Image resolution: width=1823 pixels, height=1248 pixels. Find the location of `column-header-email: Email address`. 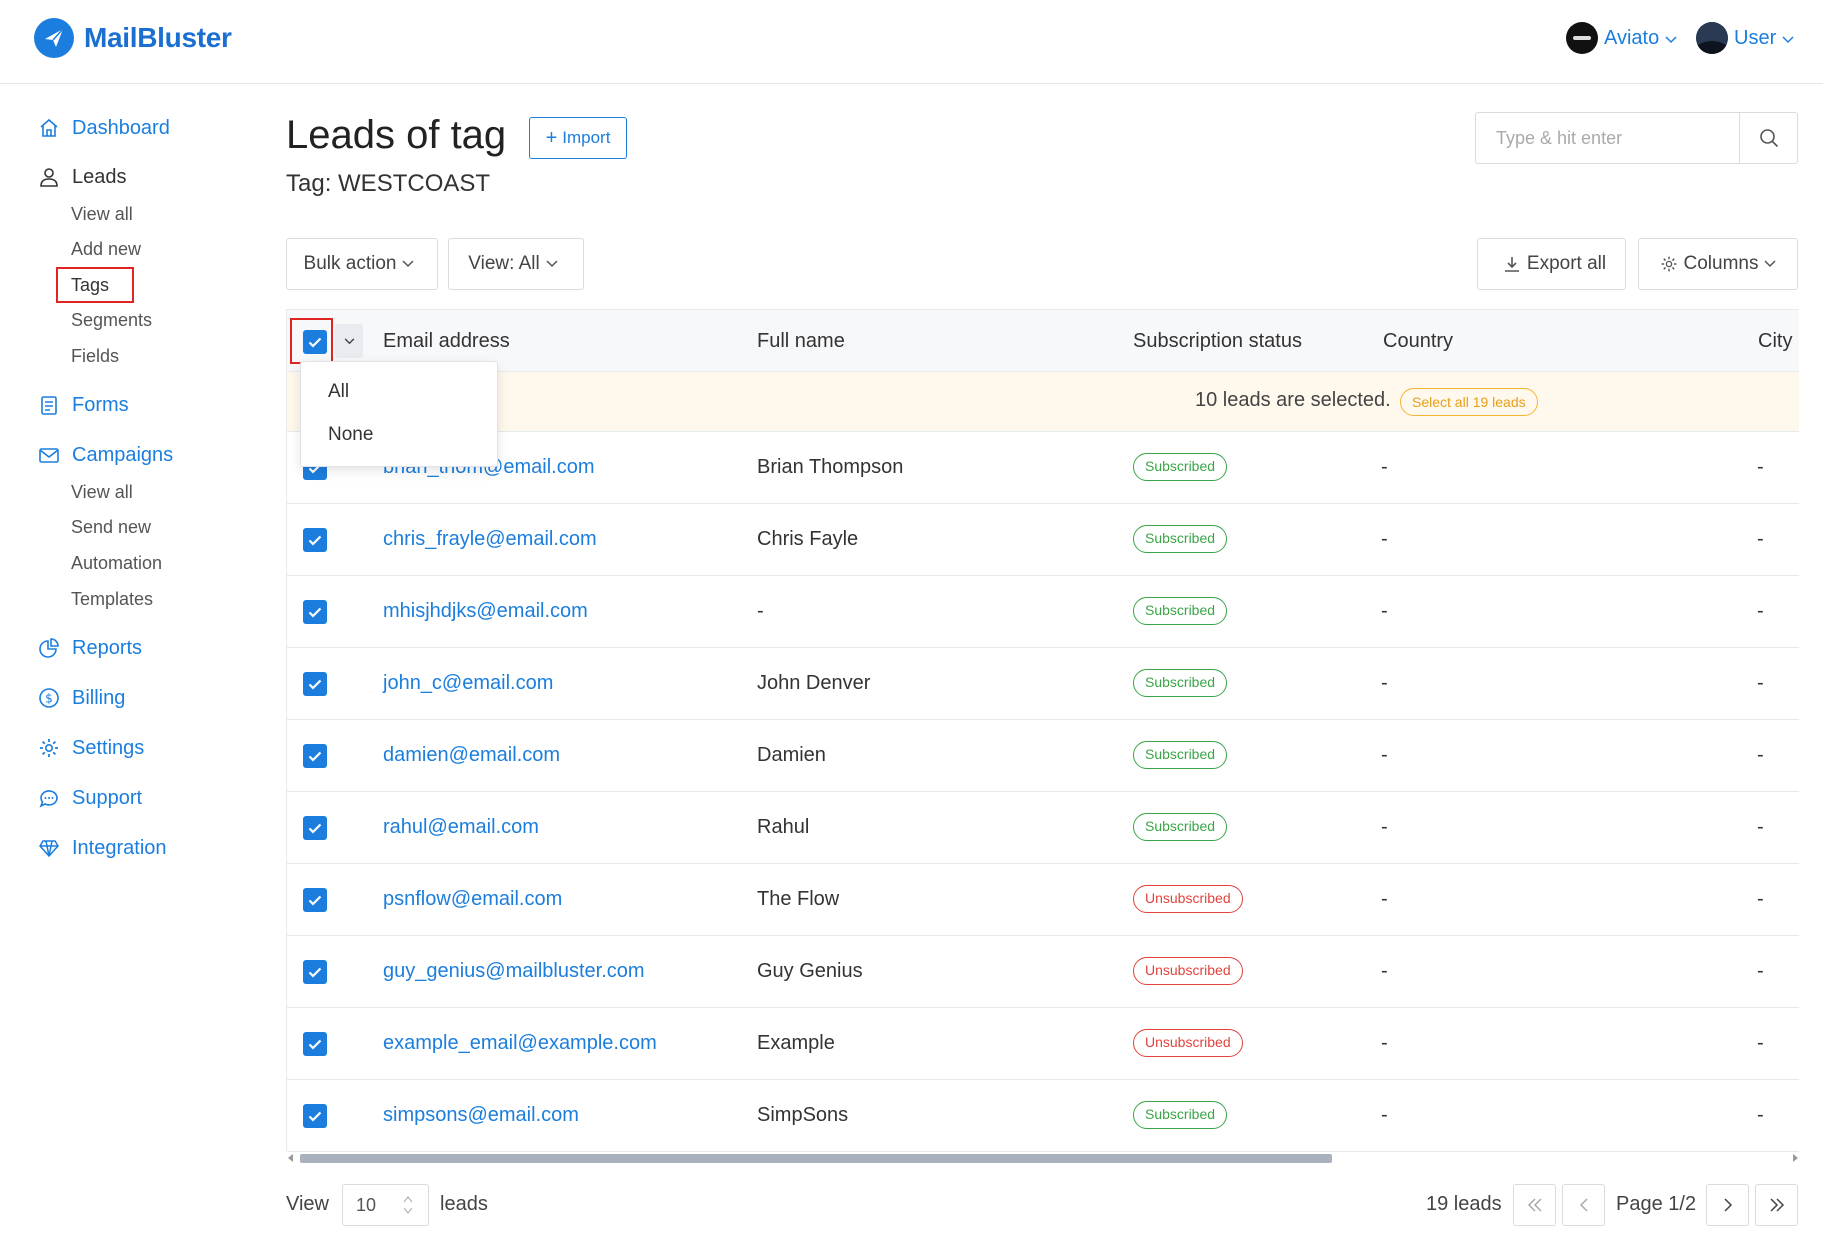

column-header-email: Email address is located at coordinates (446, 341).